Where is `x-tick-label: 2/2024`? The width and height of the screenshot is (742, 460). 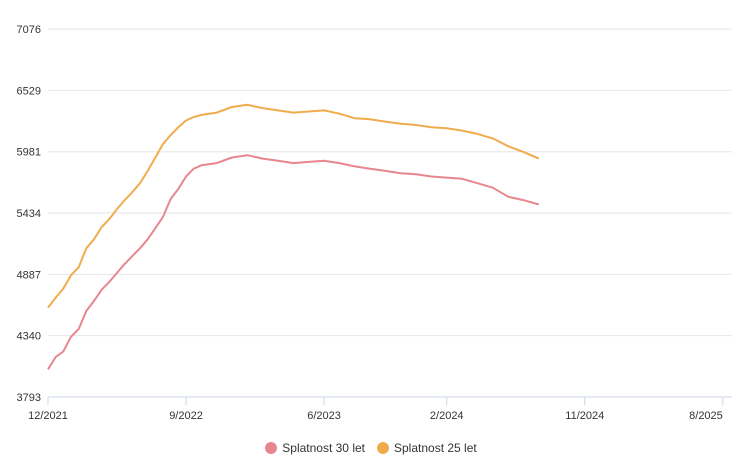
x-tick-label: 2/2024 is located at coordinates (447, 416).